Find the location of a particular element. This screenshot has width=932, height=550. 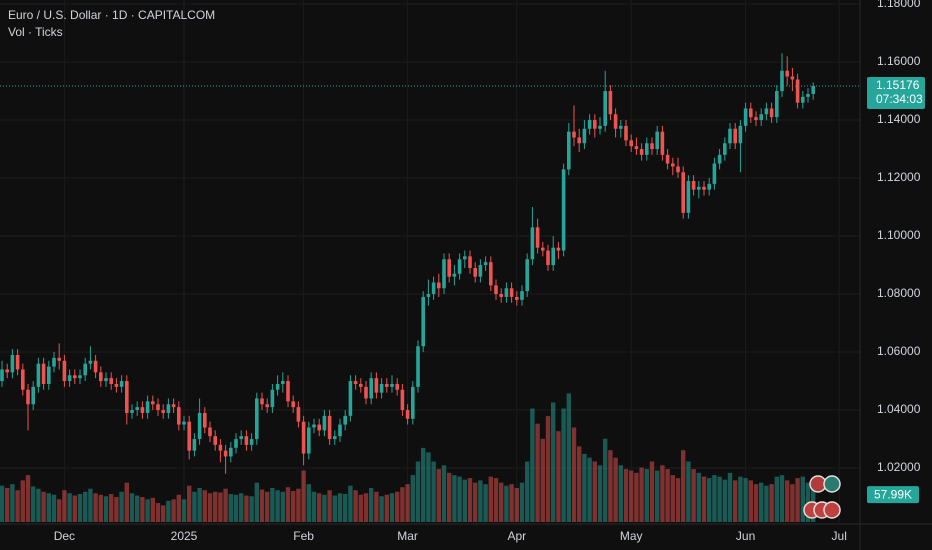

x-tick-label: Jun is located at coordinates (745, 536).